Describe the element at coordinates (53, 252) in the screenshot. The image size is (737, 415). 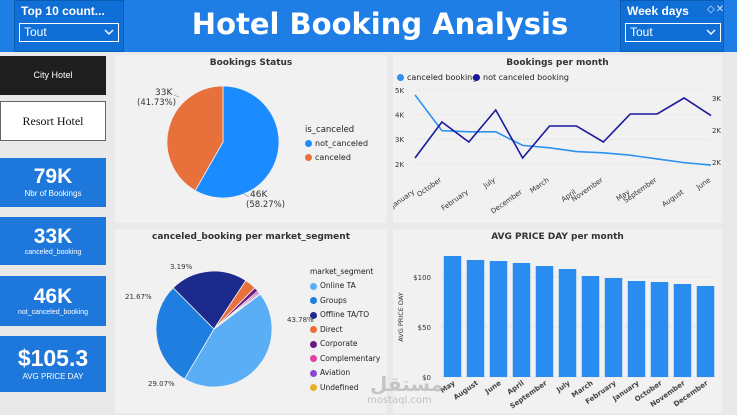
I see `kpi-label: canceled_booking` at that location.